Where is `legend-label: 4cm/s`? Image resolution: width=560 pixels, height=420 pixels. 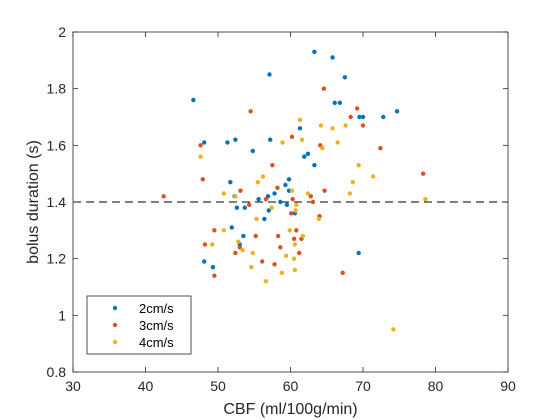 legend-label: 4cm/s is located at coordinates (156, 342).